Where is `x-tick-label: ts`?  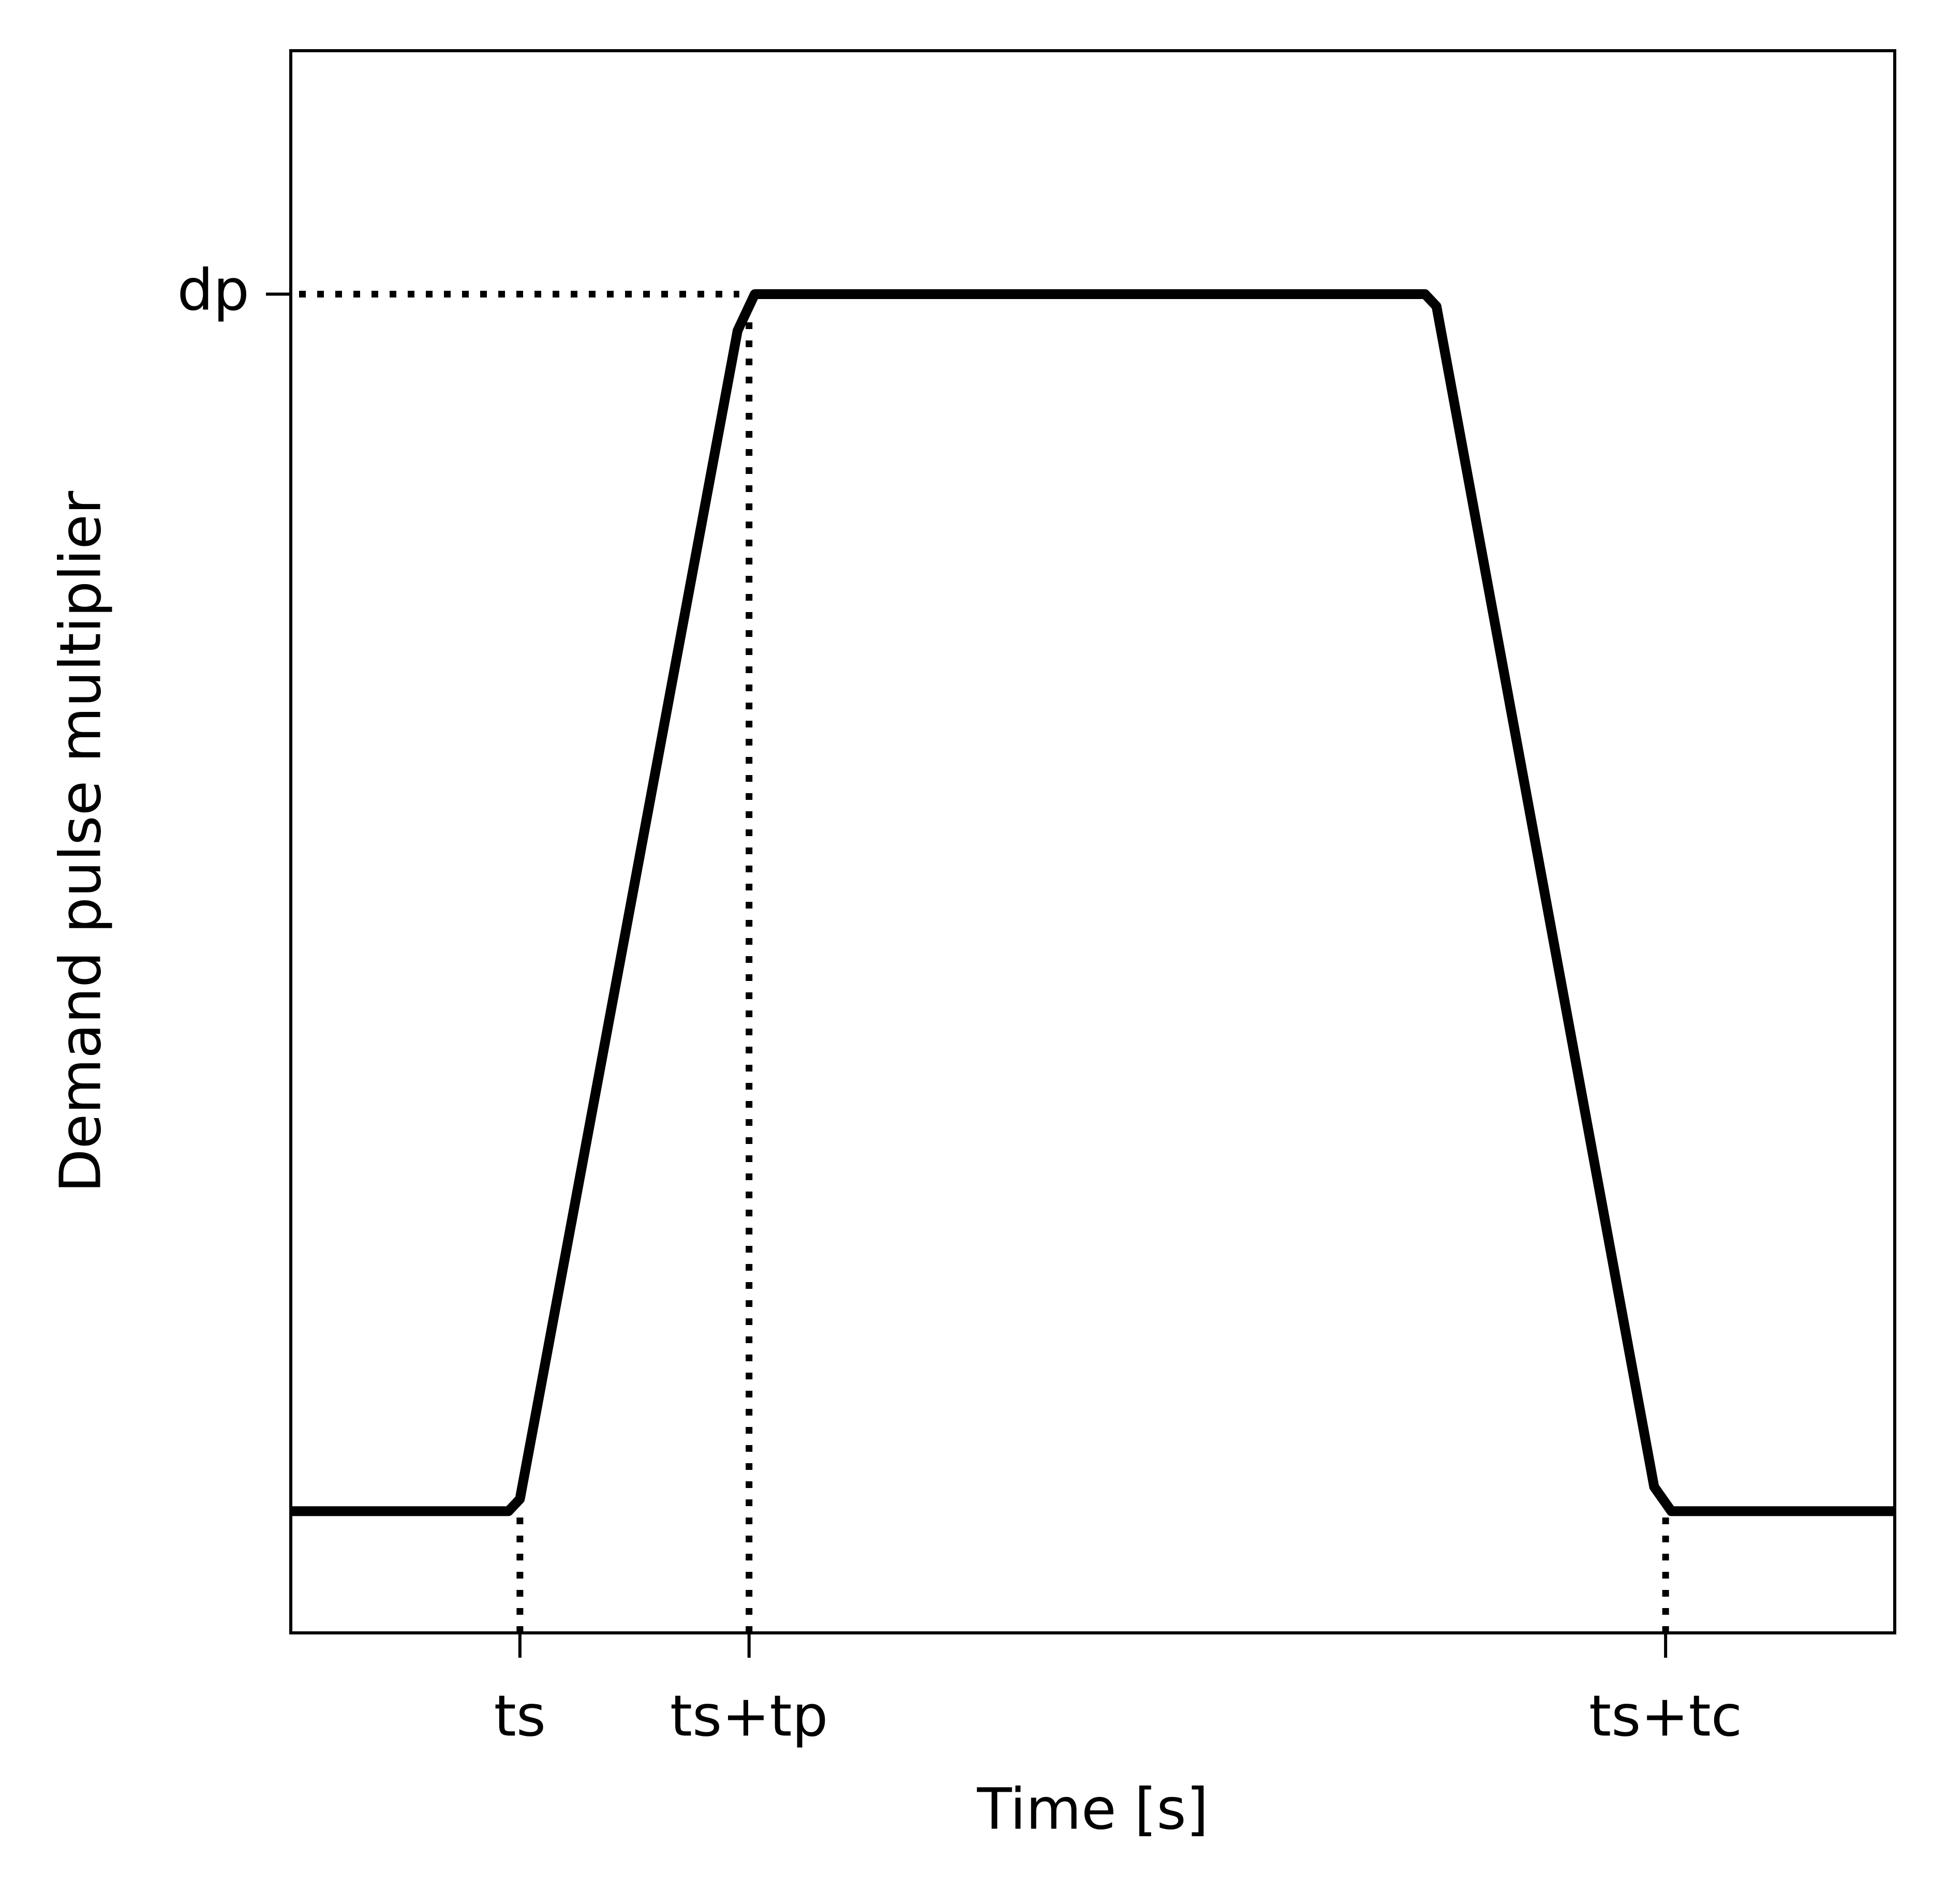
x-tick-label: ts is located at coordinates (520, 1716).